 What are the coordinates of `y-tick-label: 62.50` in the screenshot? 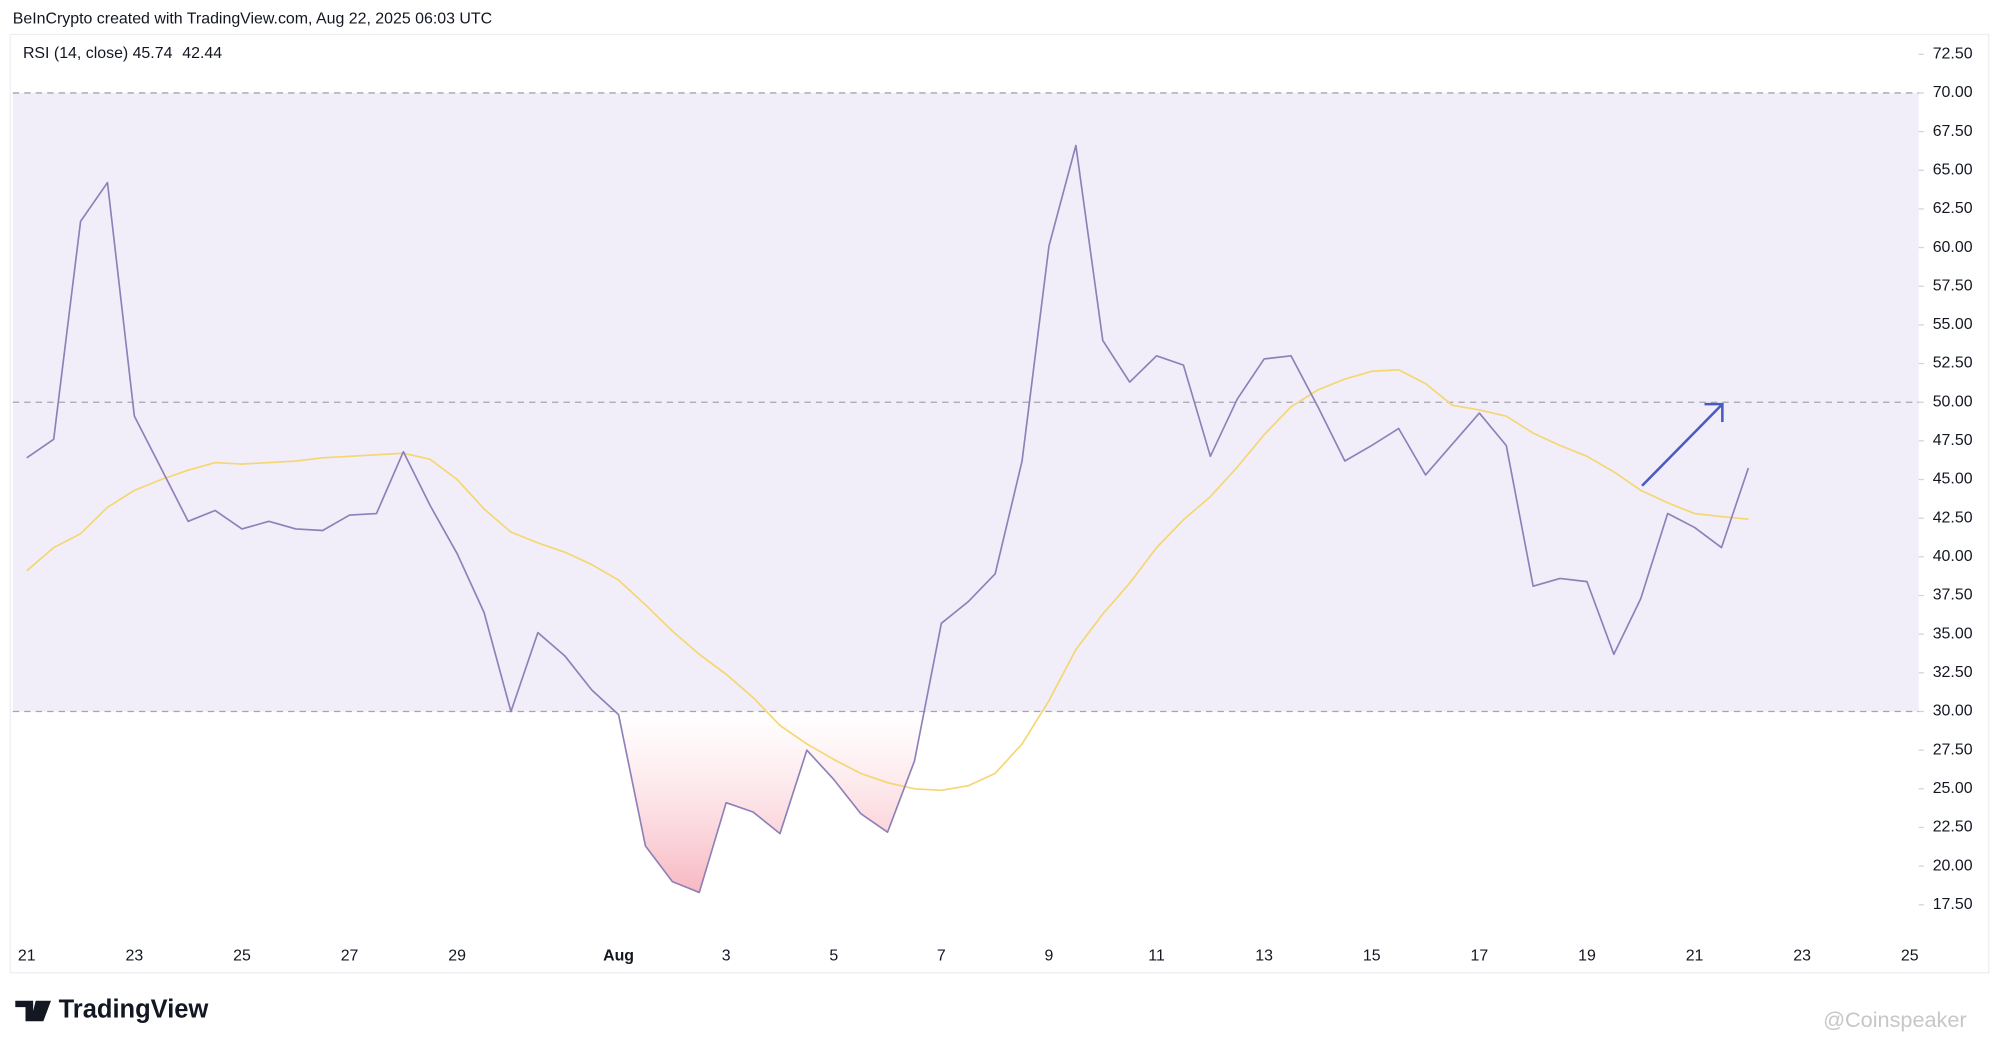 It's located at (1953, 208).